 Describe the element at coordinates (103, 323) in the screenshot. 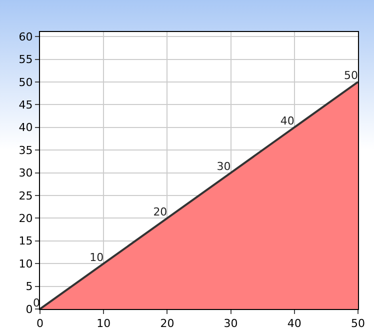

I see `x-tick-label: 10` at that location.